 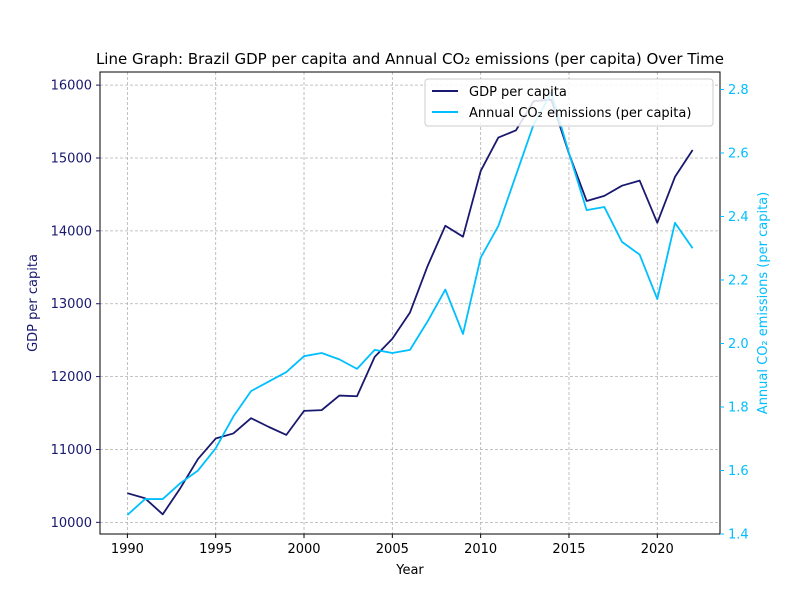 What do you see at coordinates (518, 92) in the screenshot?
I see `legend-label-gdp: GDP per capita` at bounding box center [518, 92].